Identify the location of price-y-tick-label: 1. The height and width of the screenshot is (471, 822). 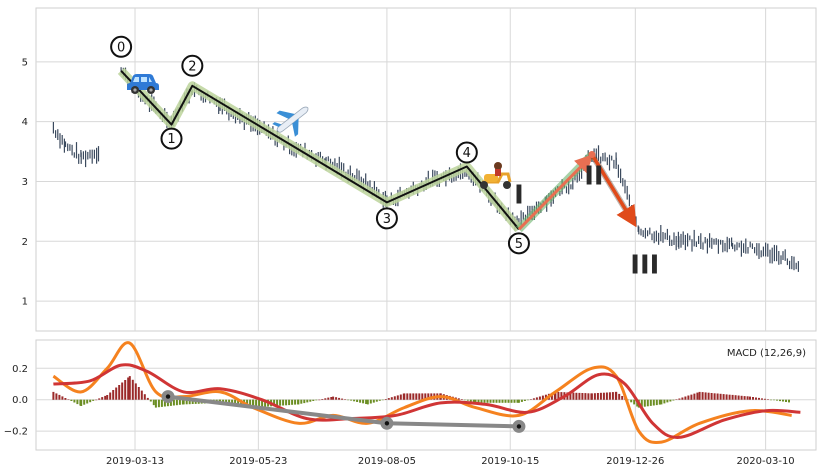
(25, 302).